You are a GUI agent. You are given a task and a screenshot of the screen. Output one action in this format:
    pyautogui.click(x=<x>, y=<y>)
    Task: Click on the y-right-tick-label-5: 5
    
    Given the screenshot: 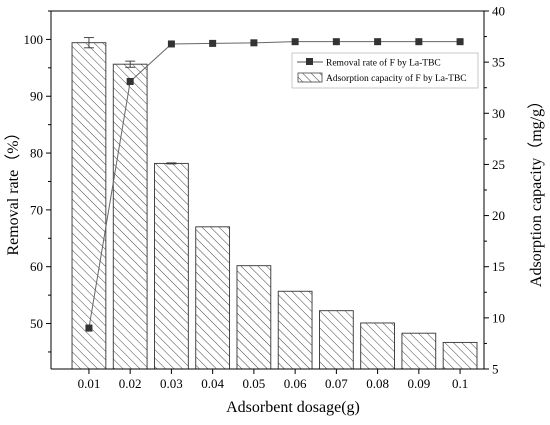 What is the action you would take?
    pyautogui.click(x=495, y=369)
    